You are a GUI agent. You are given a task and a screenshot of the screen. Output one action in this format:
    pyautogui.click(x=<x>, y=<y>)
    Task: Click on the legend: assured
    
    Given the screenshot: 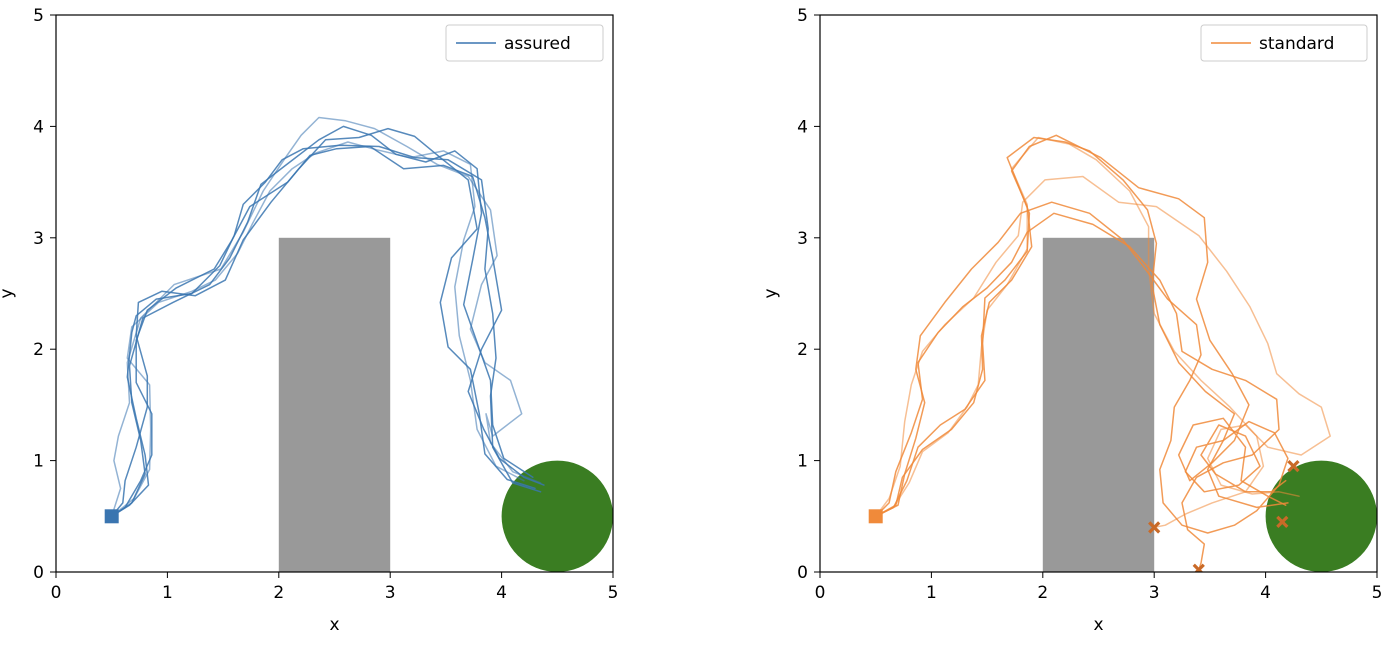 What is the action you would take?
    pyautogui.click(x=524, y=43)
    